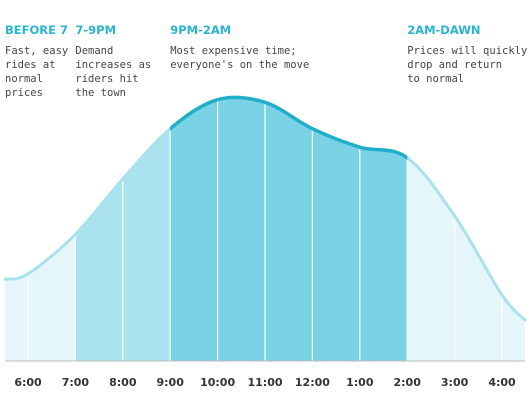 The image size is (530, 413). What do you see at coordinates (233, 51) in the screenshot?
I see `band-text: Most expensive time;` at bounding box center [233, 51].